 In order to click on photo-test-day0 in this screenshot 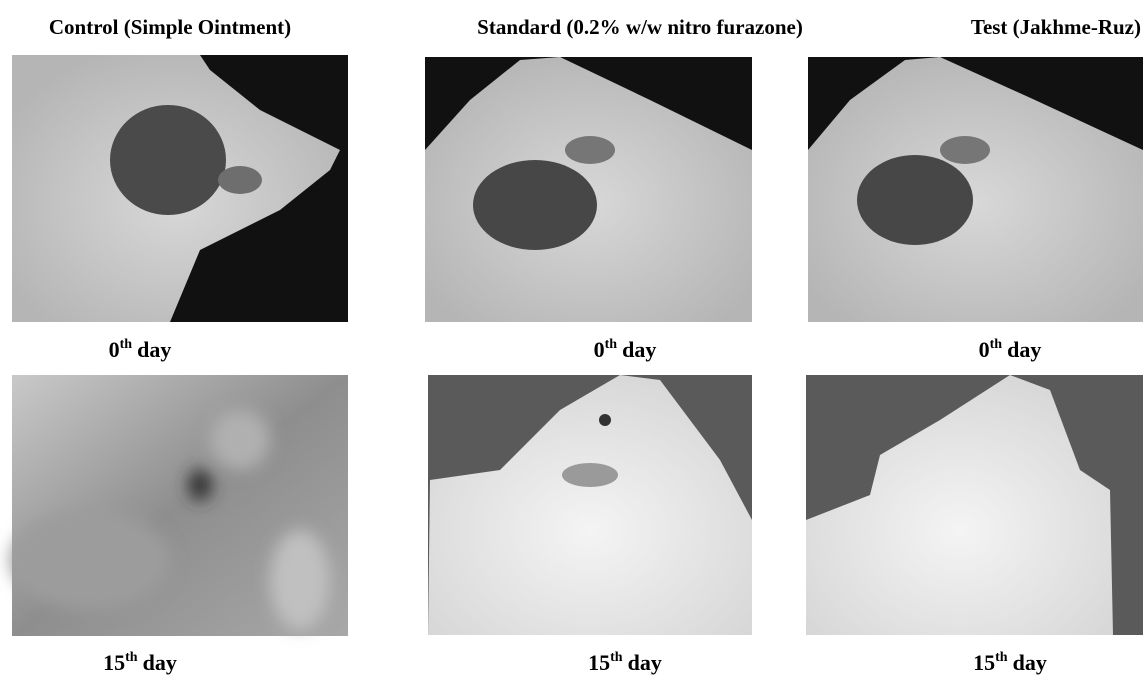, I will do `click(975, 189)`.